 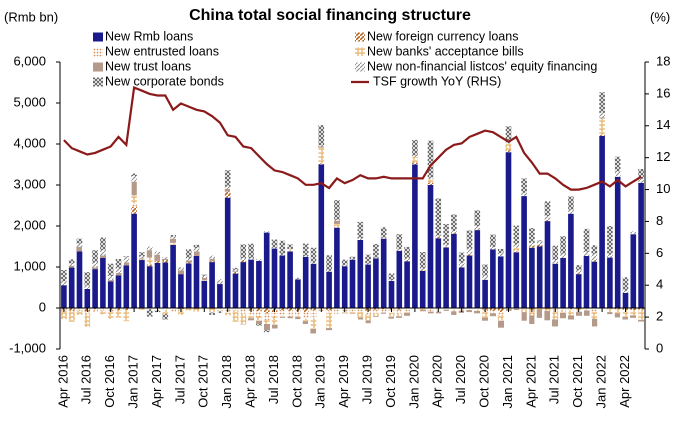 What do you see at coordinates (273, 379) in the screenshot?
I see `x-tick-label: Jul 2018` at bounding box center [273, 379].